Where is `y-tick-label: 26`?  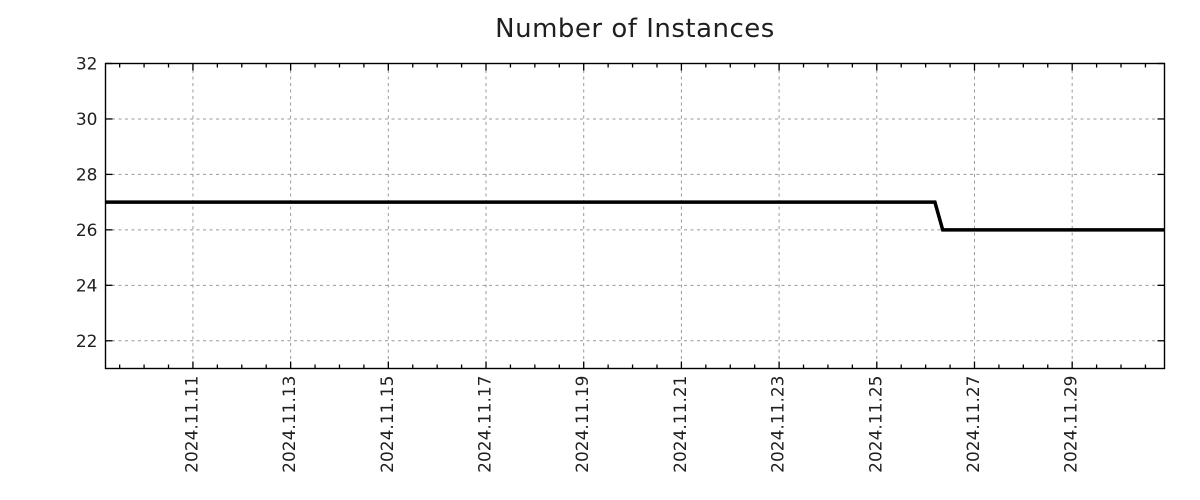
y-tick-label: 26 is located at coordinates (87, 231).